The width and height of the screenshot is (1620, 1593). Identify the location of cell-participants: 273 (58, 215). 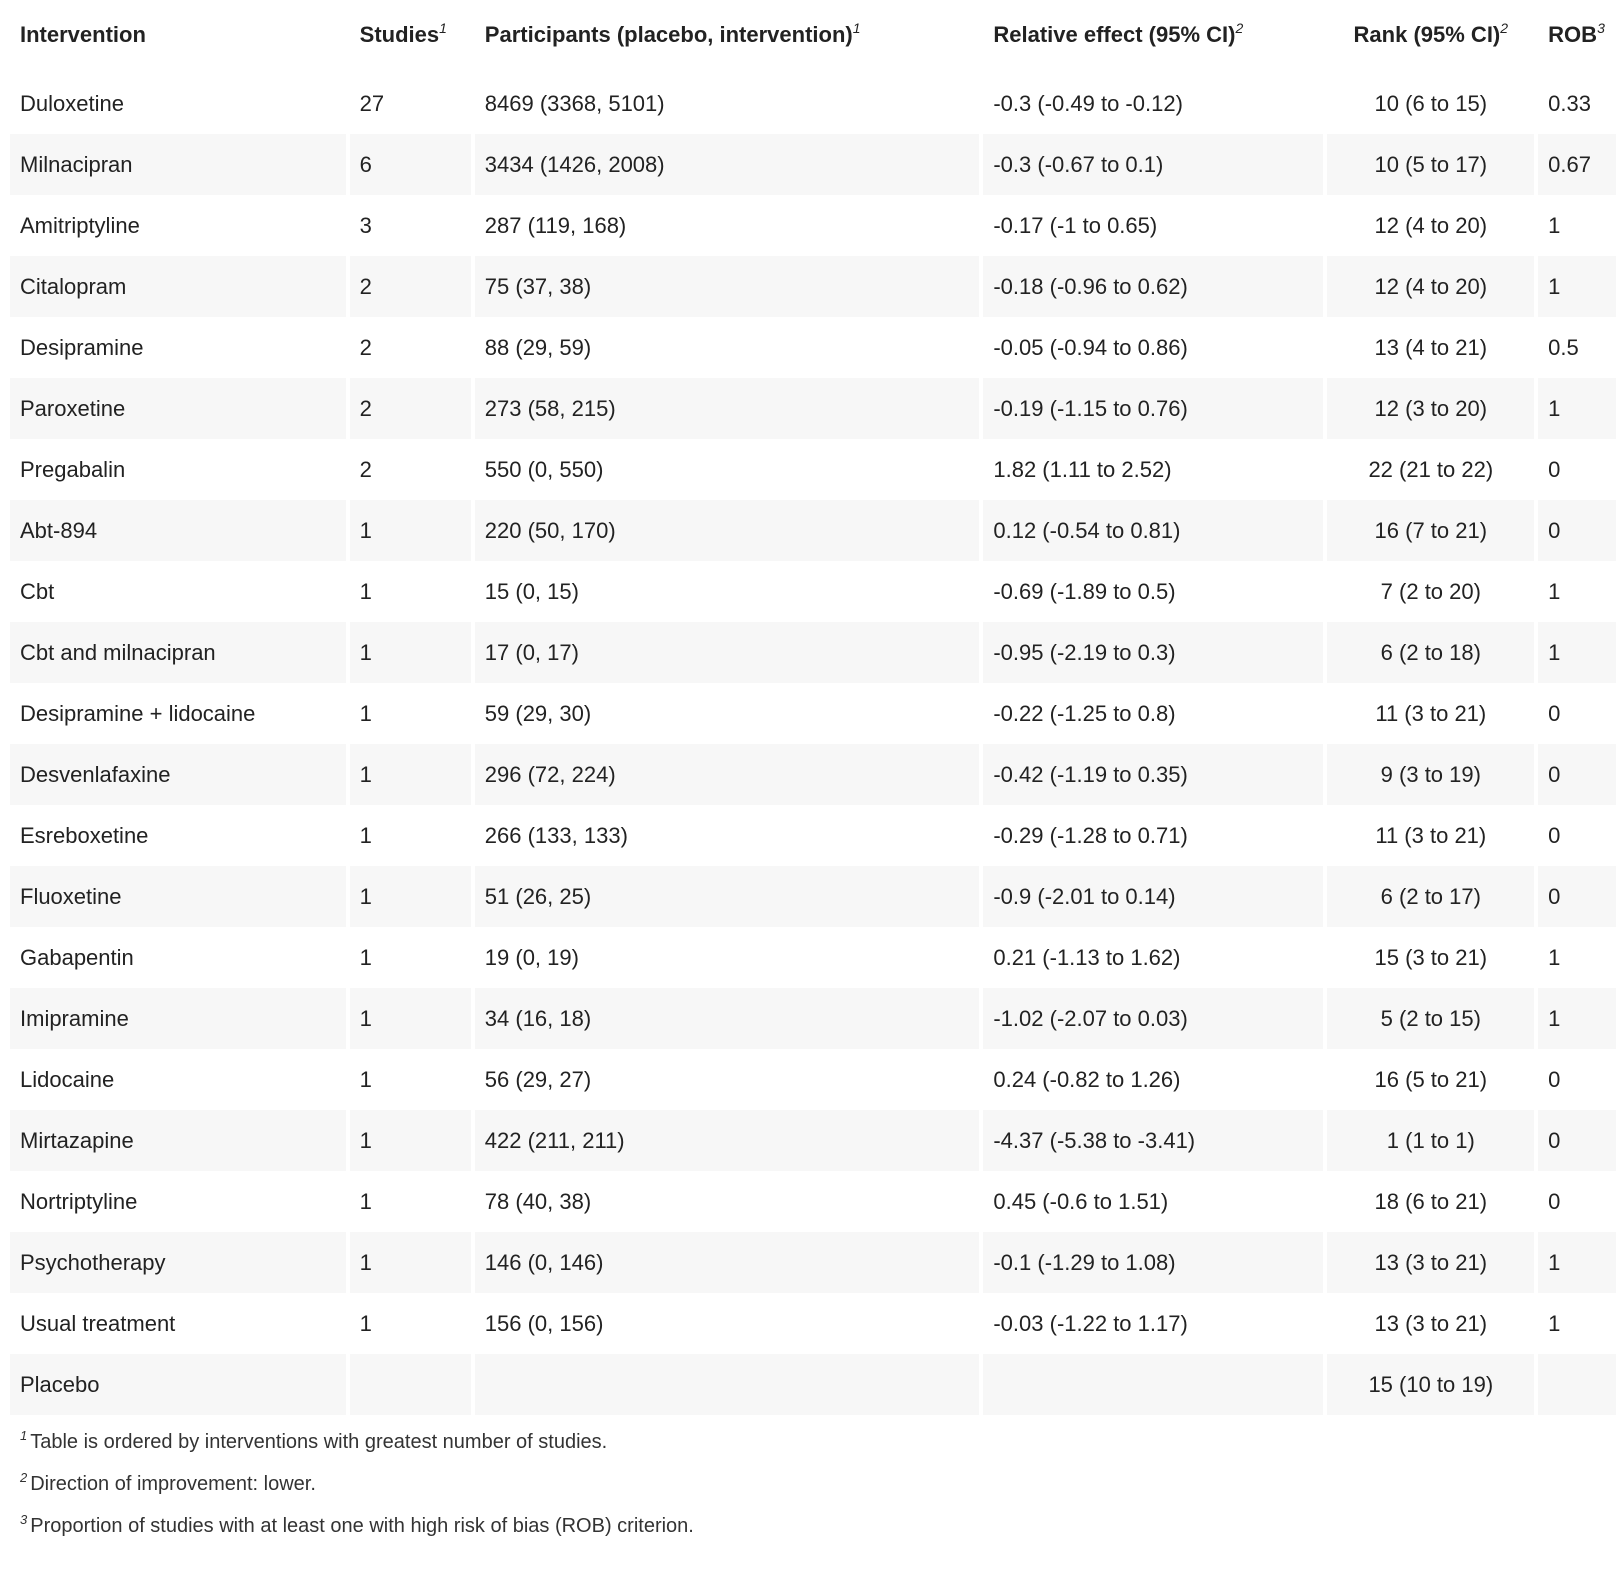
(727, 408).